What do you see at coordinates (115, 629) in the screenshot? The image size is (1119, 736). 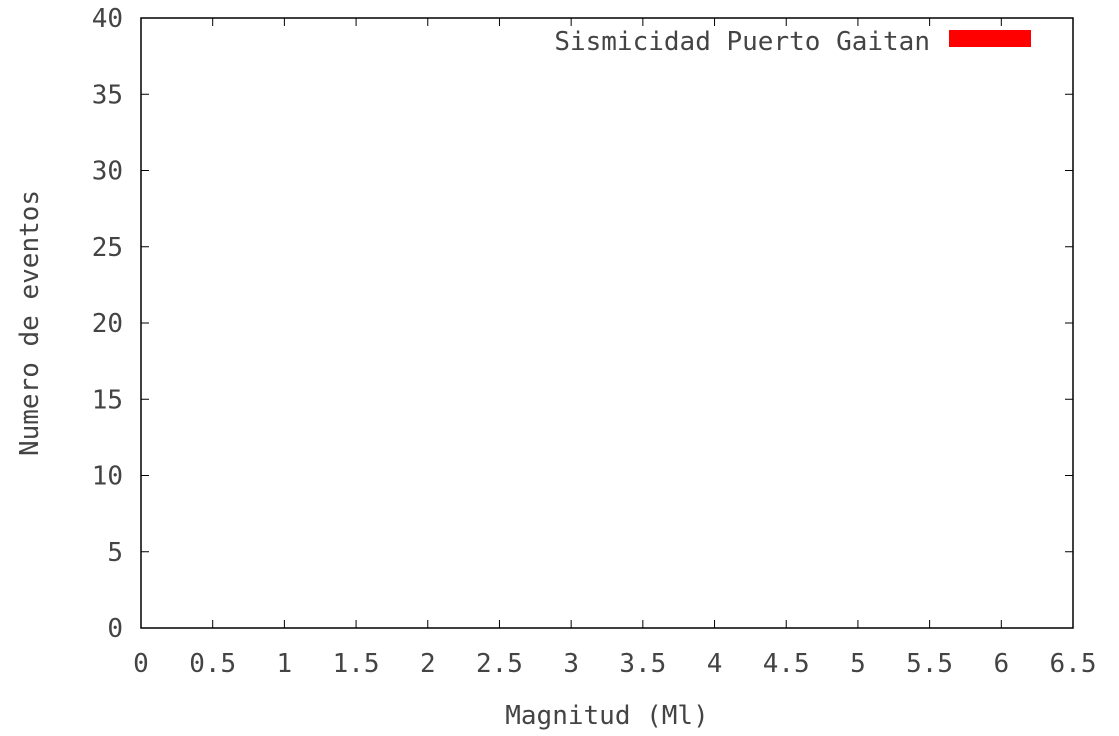 I see `y-tick-label-0: 0` at bounding box center [115, 629].